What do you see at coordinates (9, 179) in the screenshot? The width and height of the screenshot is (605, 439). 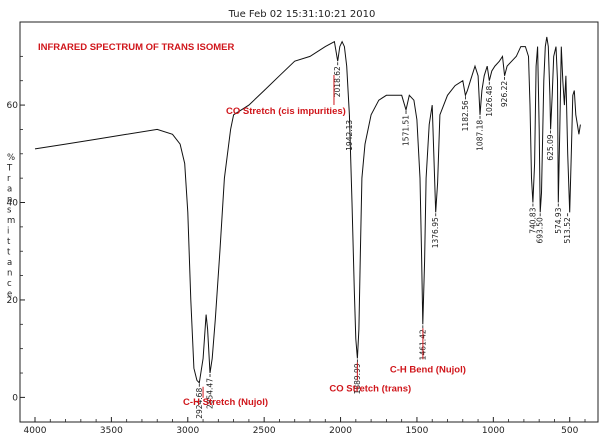 I see `y-axis-label-char: r` at bounding box center [9, 179].